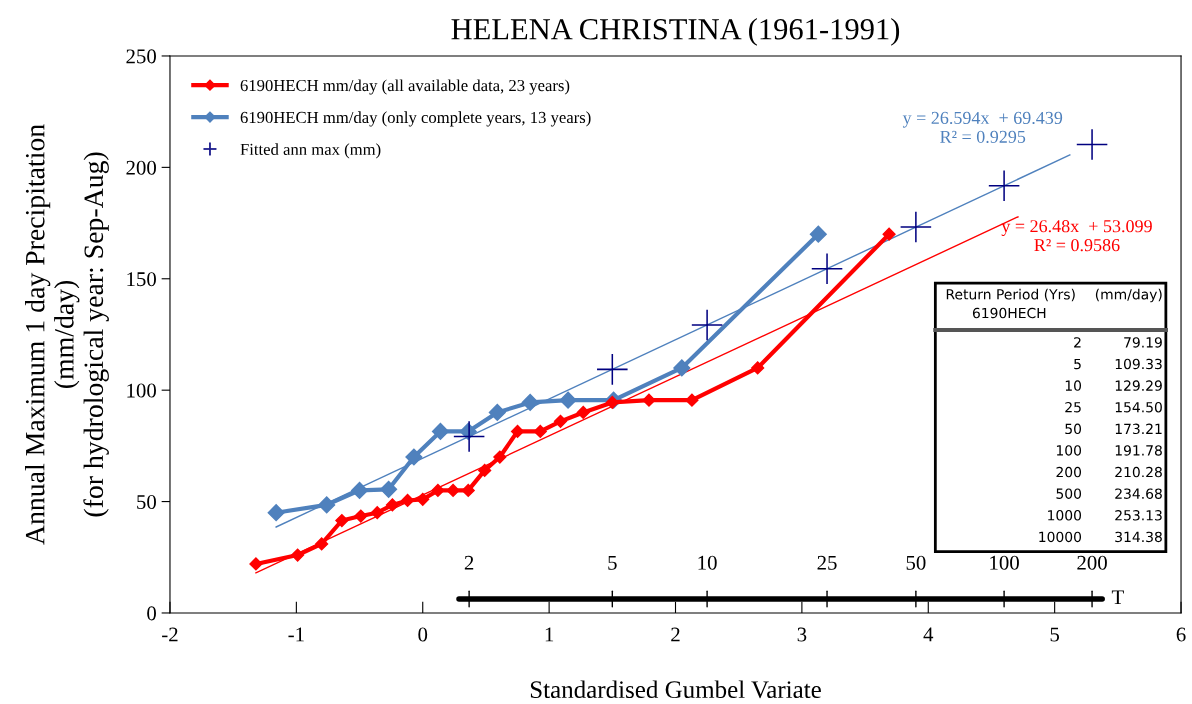 This screenshot has width=1192, height=704. Describe the element at coordinates (1069, 493) in the screenshot. I see `annotation: 500` at that location.